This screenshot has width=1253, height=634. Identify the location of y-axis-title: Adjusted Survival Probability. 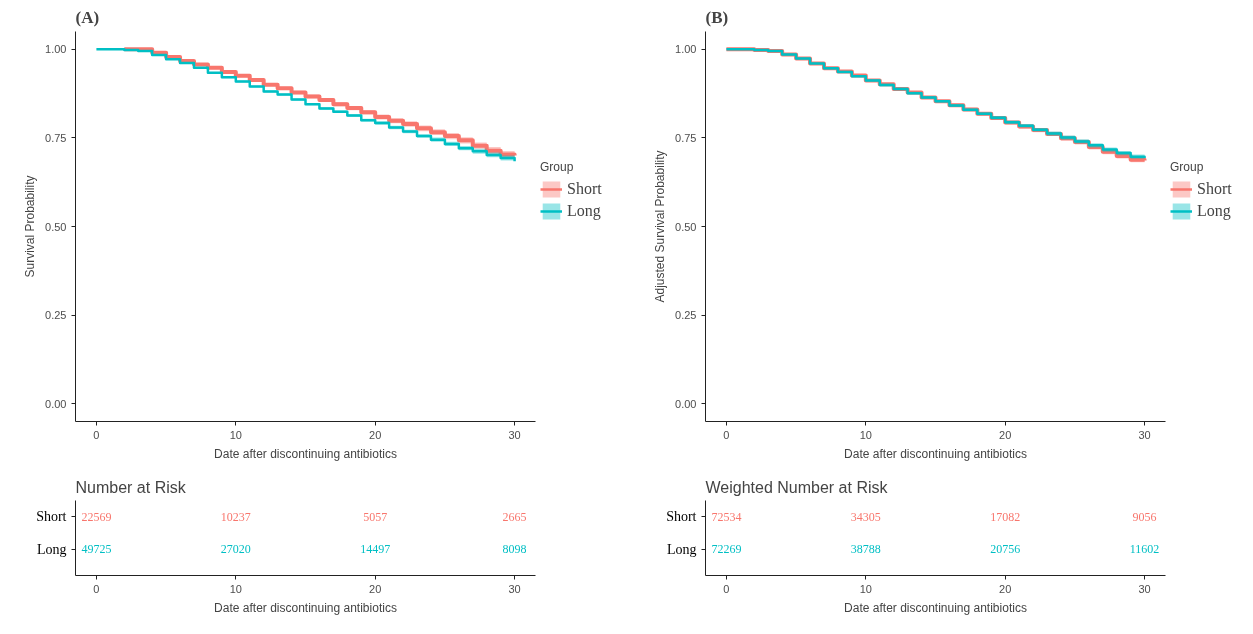
(660, 226).